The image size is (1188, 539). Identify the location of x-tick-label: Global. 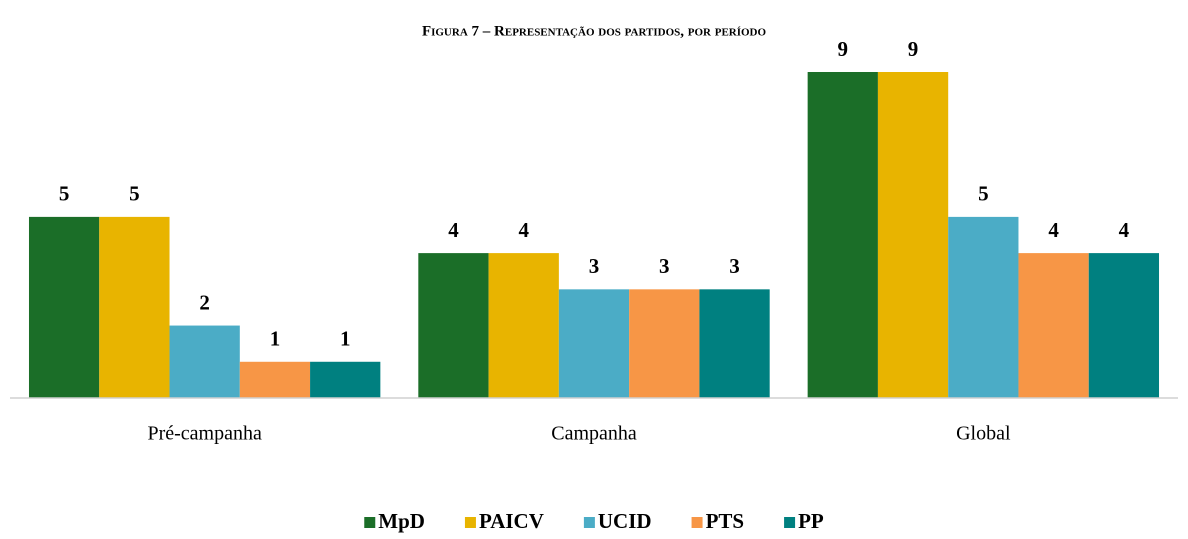
(983, 434).